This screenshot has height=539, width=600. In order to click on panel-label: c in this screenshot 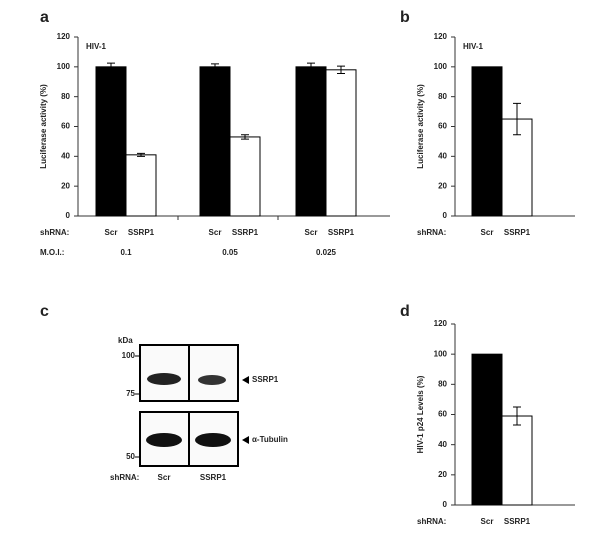, I will do `click(44, 311)`.